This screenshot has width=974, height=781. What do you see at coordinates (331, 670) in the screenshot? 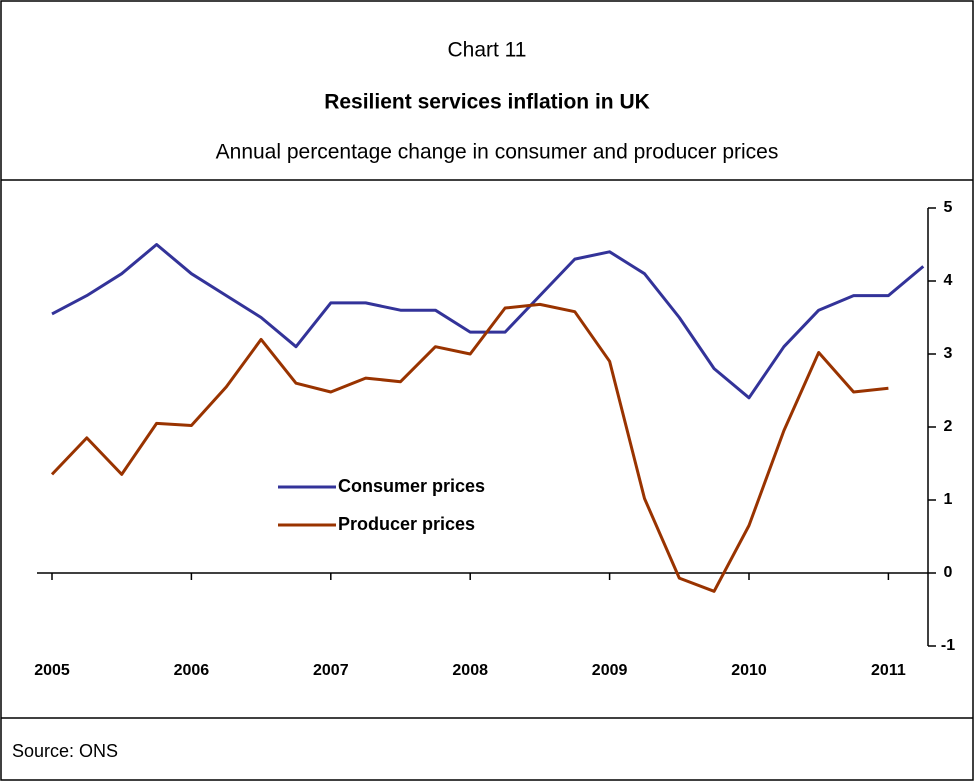
I see `x-tick-label: 2007` at bounding box center [331, 670].